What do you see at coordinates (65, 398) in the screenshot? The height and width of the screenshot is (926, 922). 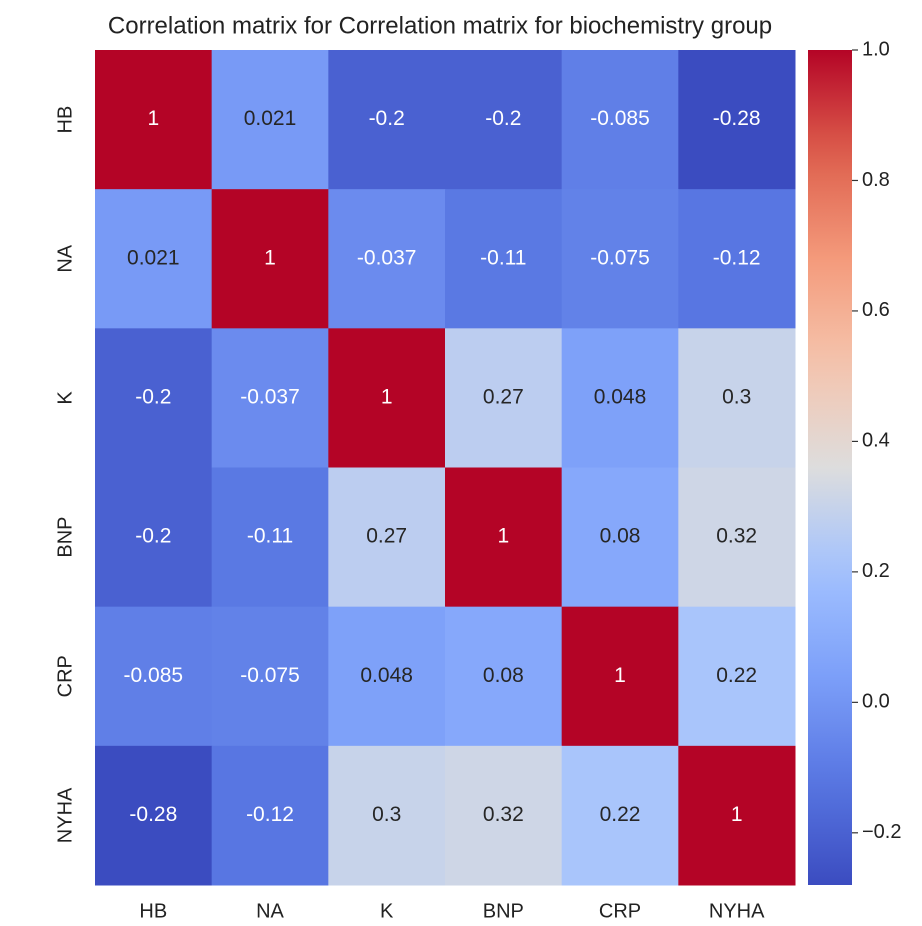 I see `y-tick-label: K` at bounding box center [65, 398].